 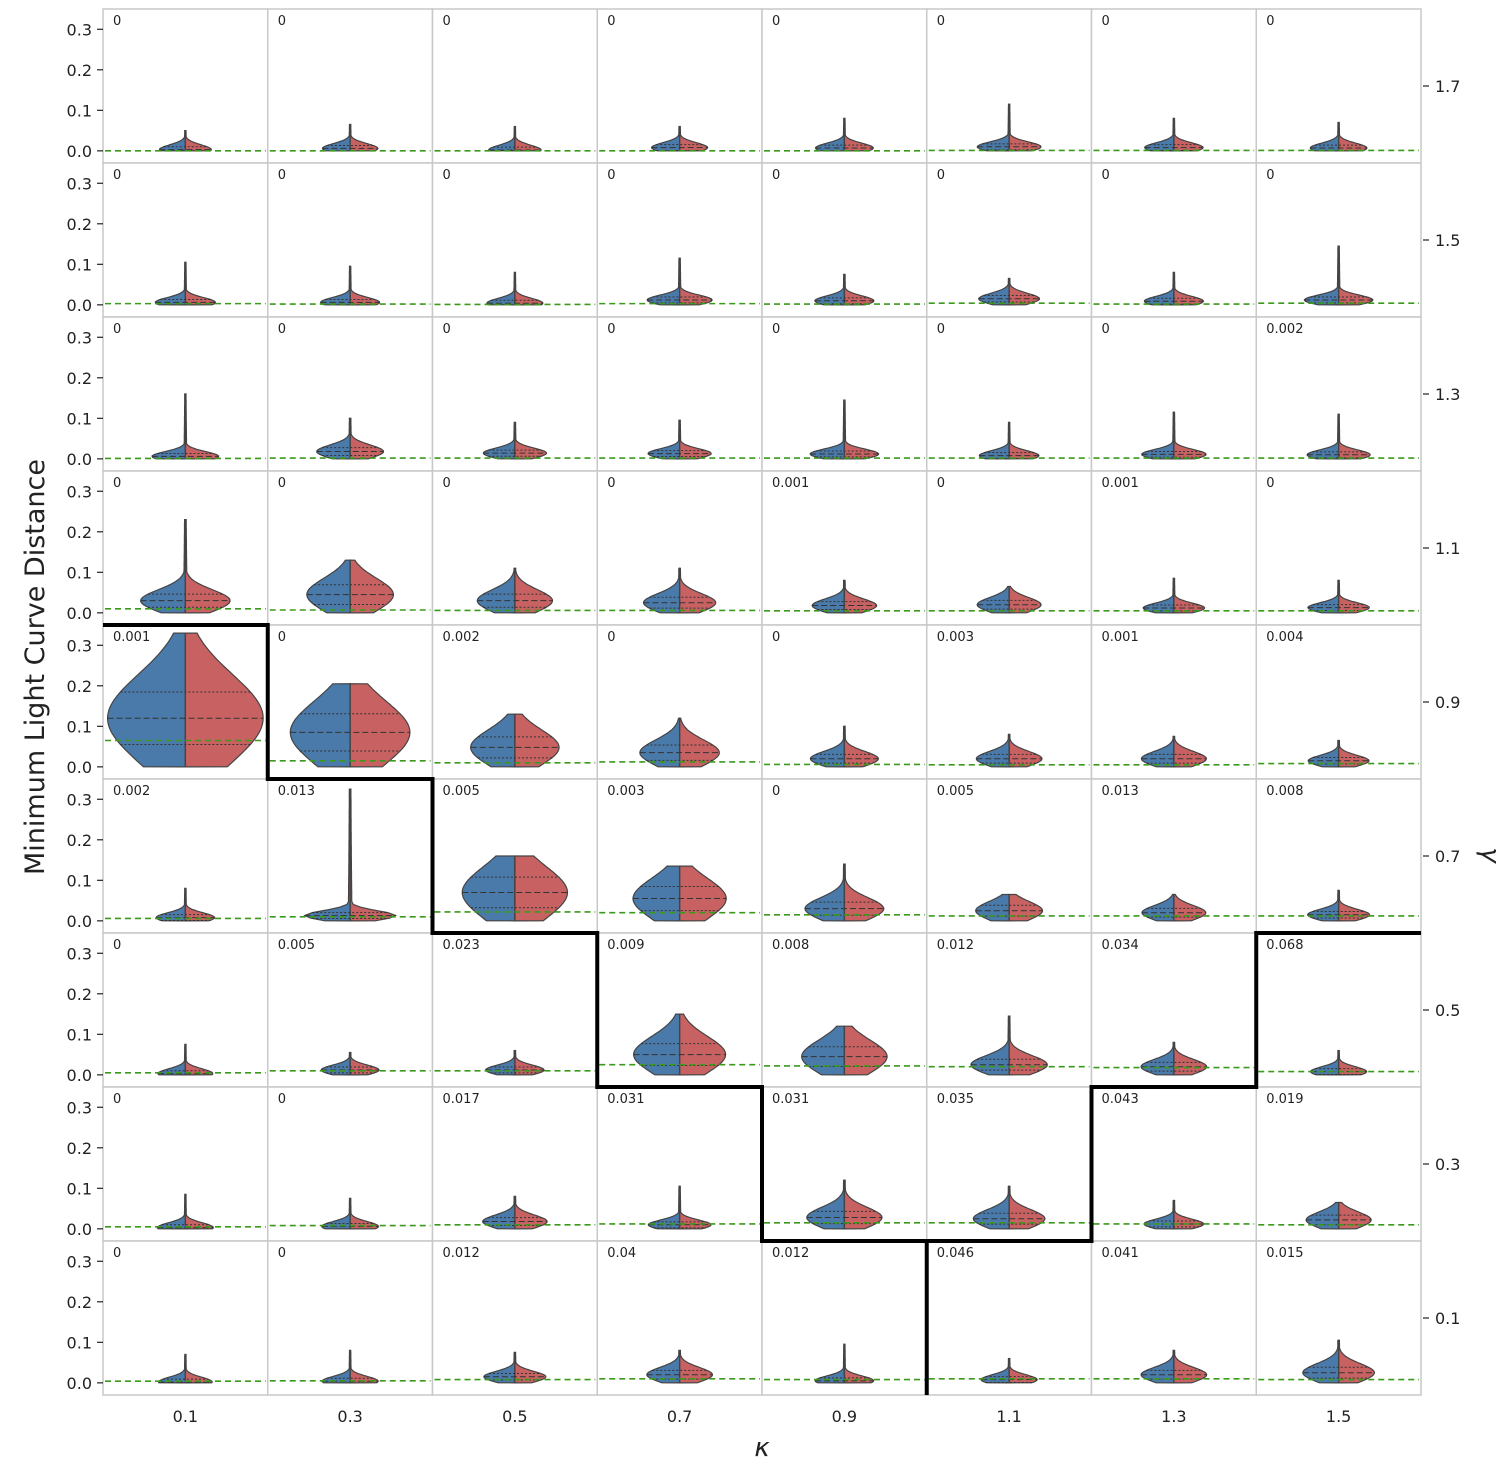 I want to click on panel-r6-c2: 0.023, so click(x=514, y=1010).